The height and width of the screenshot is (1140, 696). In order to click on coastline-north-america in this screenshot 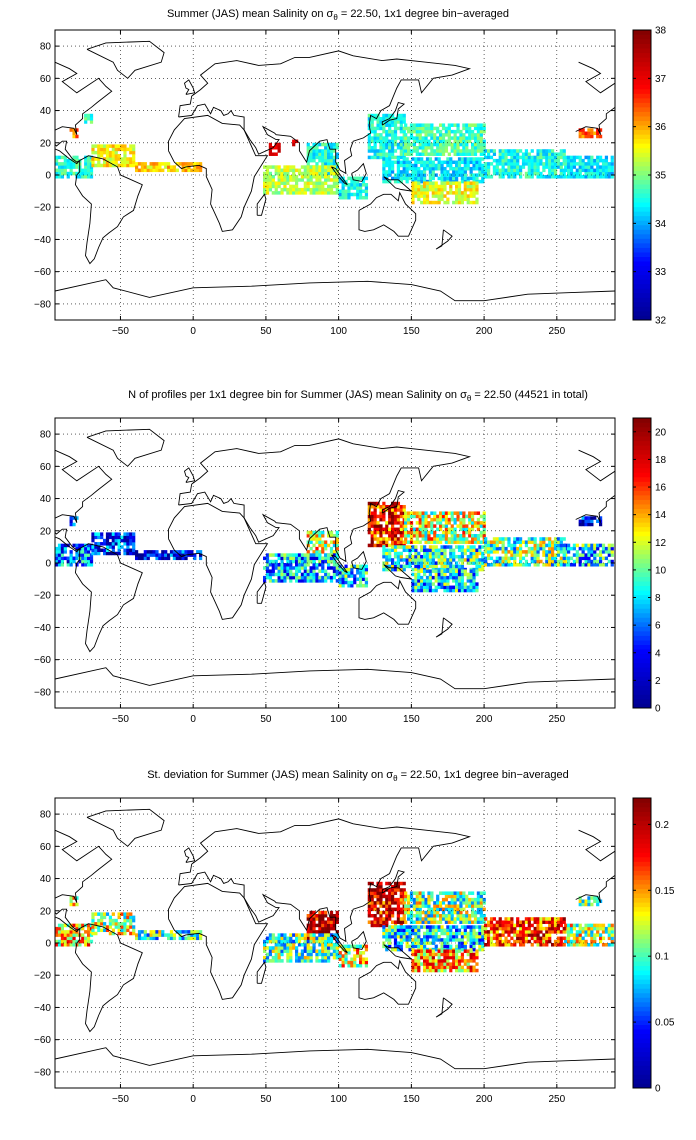, I will do `click(84, 113)`.